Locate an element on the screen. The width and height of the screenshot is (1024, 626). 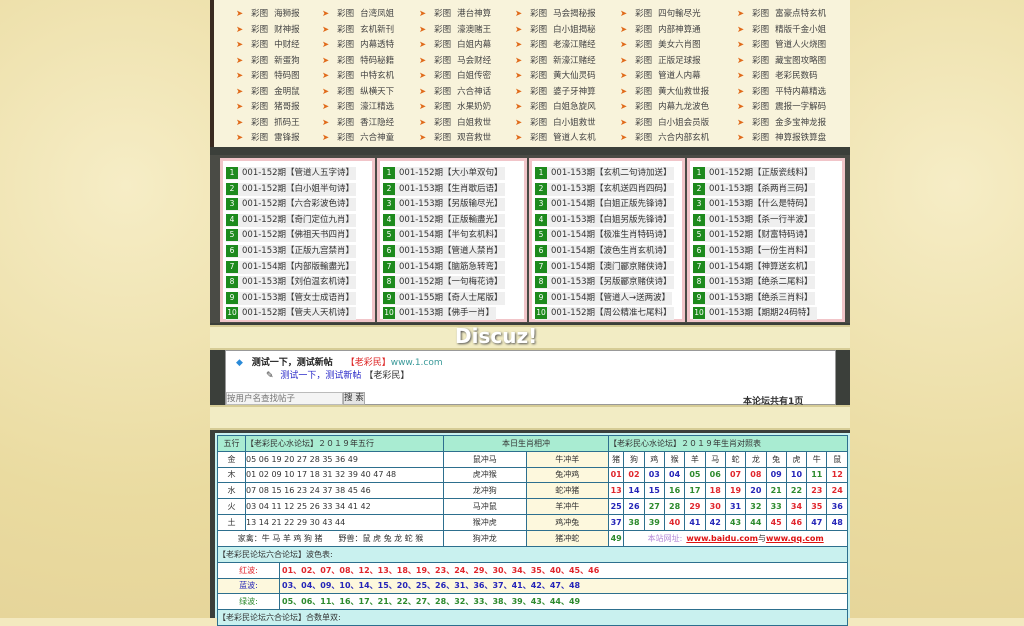
image-link: ➤ 彩图 内幕九龙波色 is located at coordinates (664, 107).